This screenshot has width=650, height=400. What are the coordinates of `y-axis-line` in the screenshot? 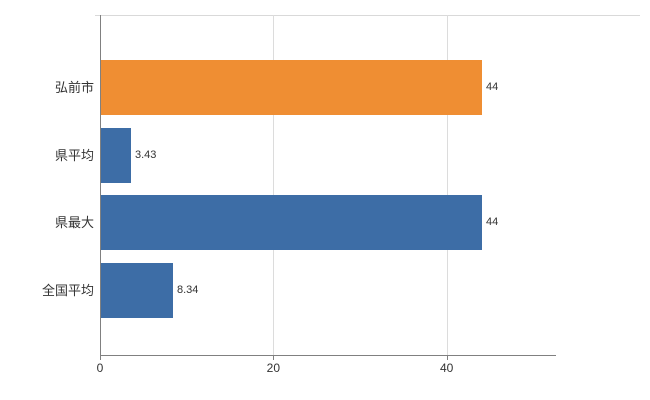 It's located at (100, 185).